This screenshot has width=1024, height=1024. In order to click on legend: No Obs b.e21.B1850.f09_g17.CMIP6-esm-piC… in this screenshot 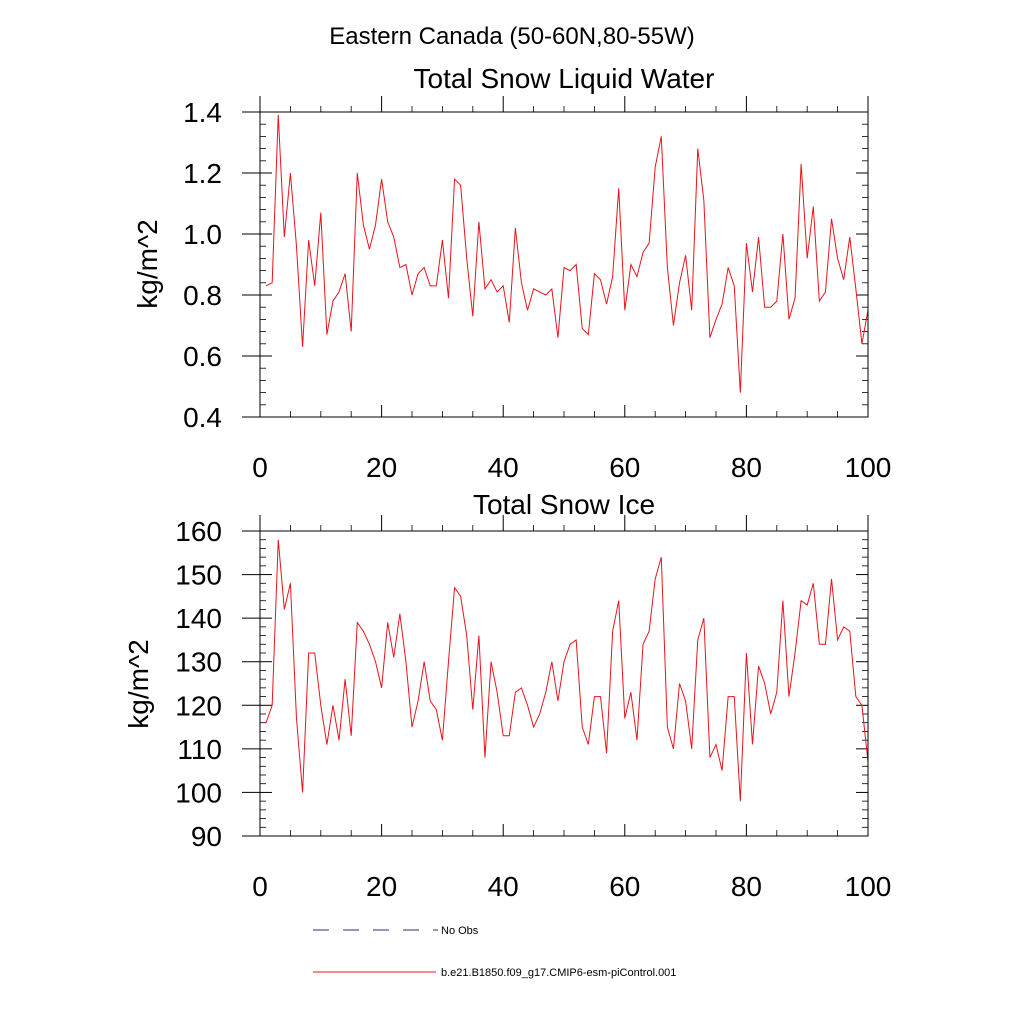, I will do `click(494, 952)`.